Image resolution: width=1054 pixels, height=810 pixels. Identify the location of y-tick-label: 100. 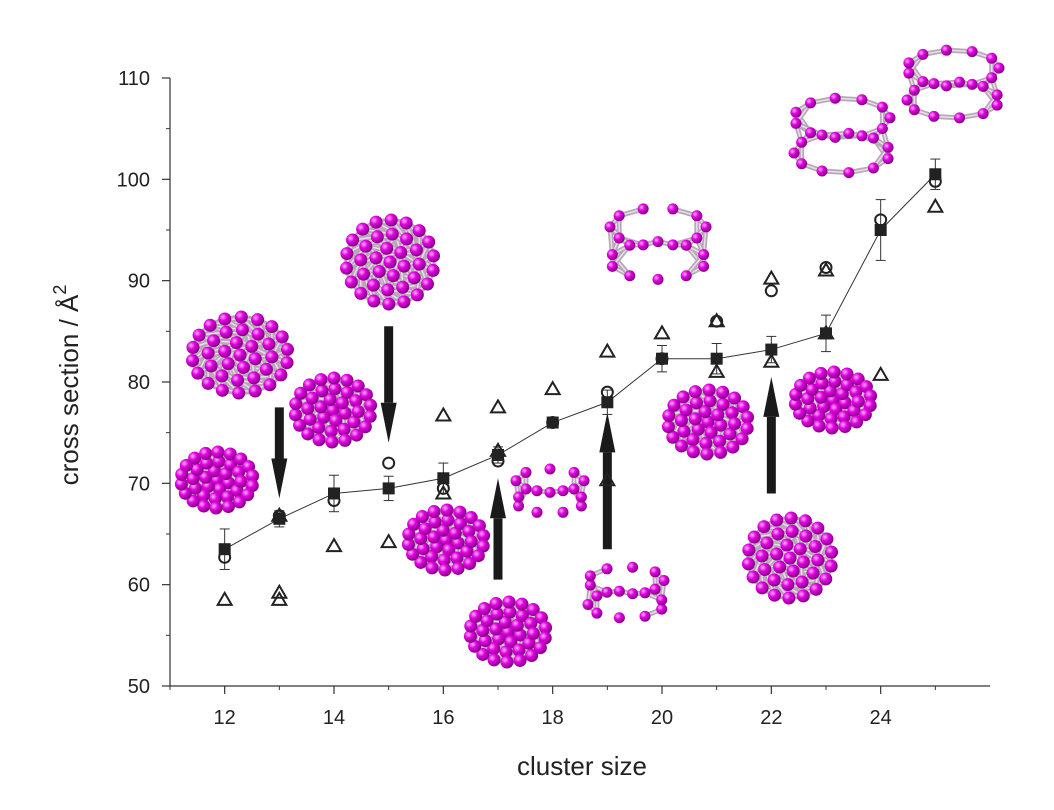
(133, 180).